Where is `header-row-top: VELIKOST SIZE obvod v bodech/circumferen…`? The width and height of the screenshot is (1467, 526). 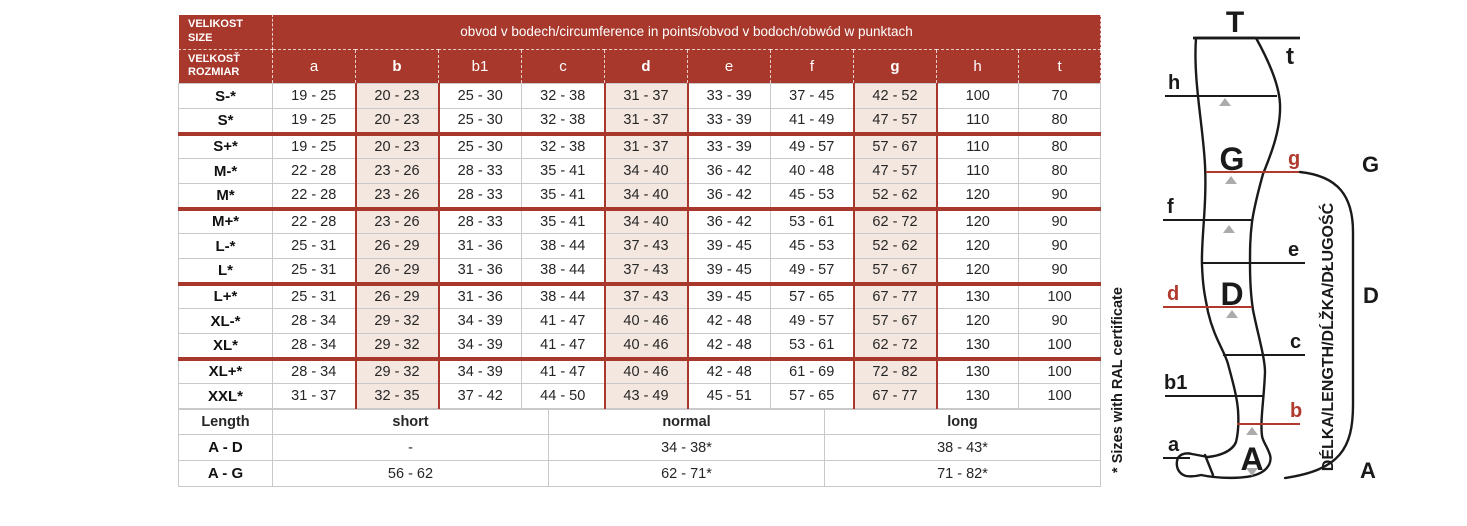
header-row-top: VELIKOST SIZE obvod v bodech/circumferen… is located at coordinates (640, 32).